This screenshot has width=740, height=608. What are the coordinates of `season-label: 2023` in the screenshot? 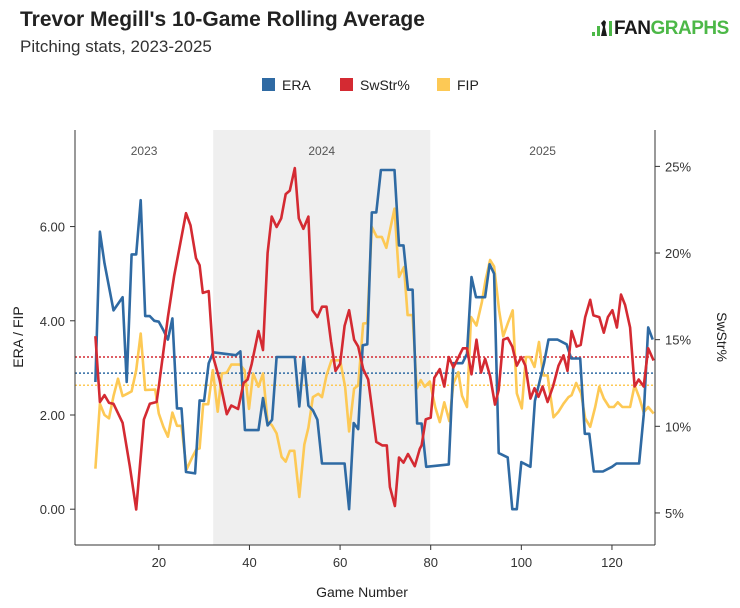 It's located at (144, 151).